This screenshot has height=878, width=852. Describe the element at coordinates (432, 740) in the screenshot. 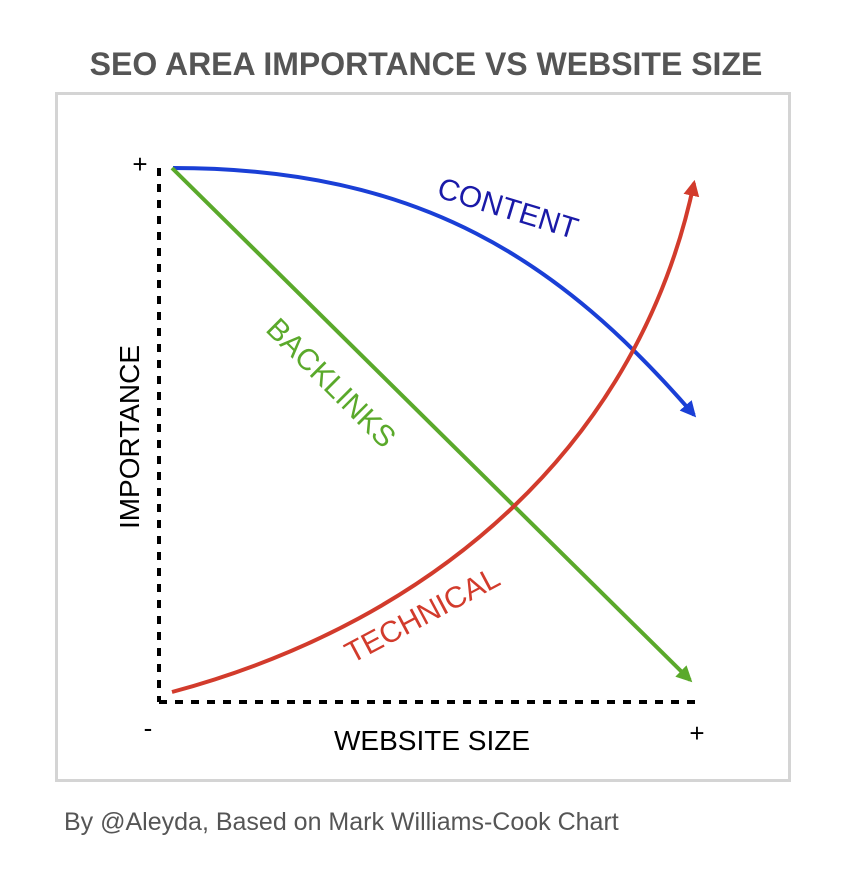

I see `x-axis-label: WEBSITE SIZE` at that location.